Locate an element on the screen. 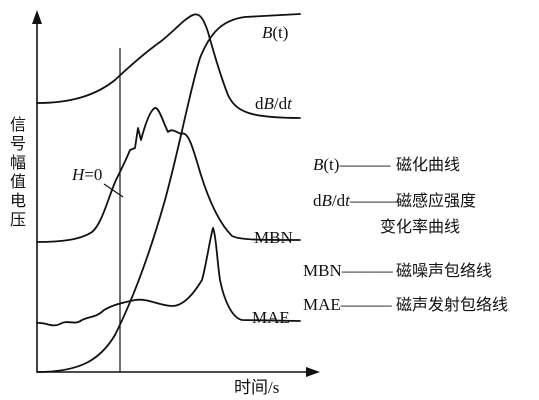 Image resolution: width=539 pixels, height=400 pixels. legend-dbdt-slash: /d is located at coordinates (339, 200).